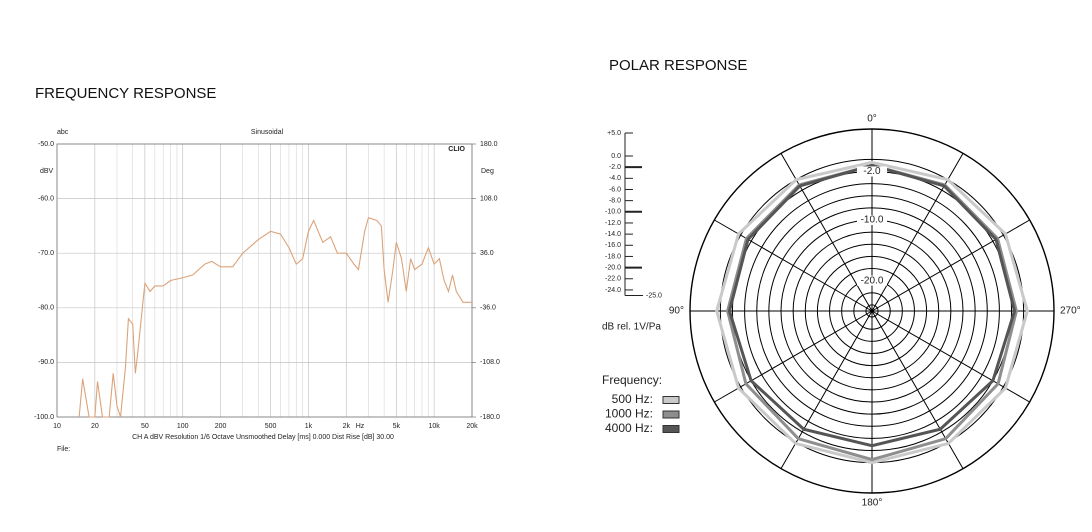  I want to click on x-axis-label: Hz, so click(360, 426).